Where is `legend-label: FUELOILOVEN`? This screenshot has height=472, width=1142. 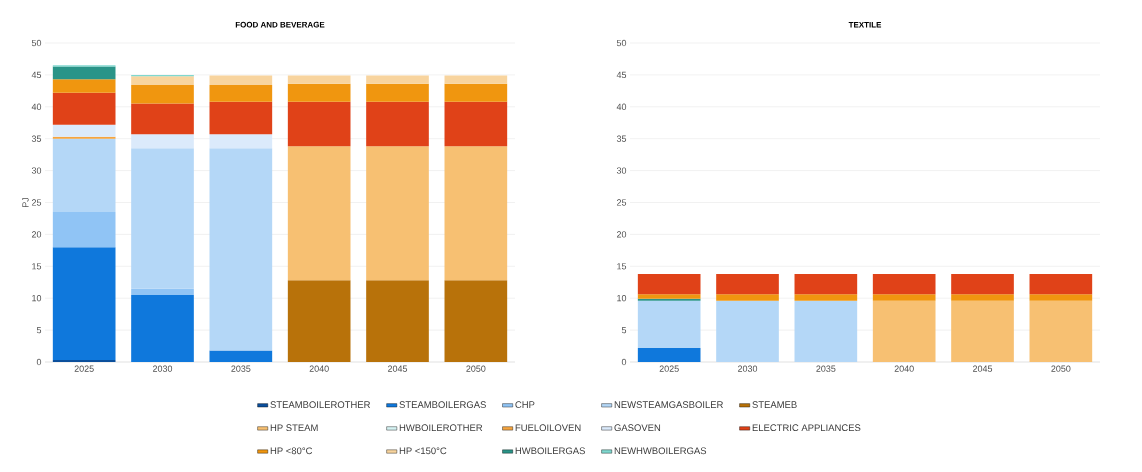 legend-label: FUELOILOVEN is located at coordinates (548, 428).